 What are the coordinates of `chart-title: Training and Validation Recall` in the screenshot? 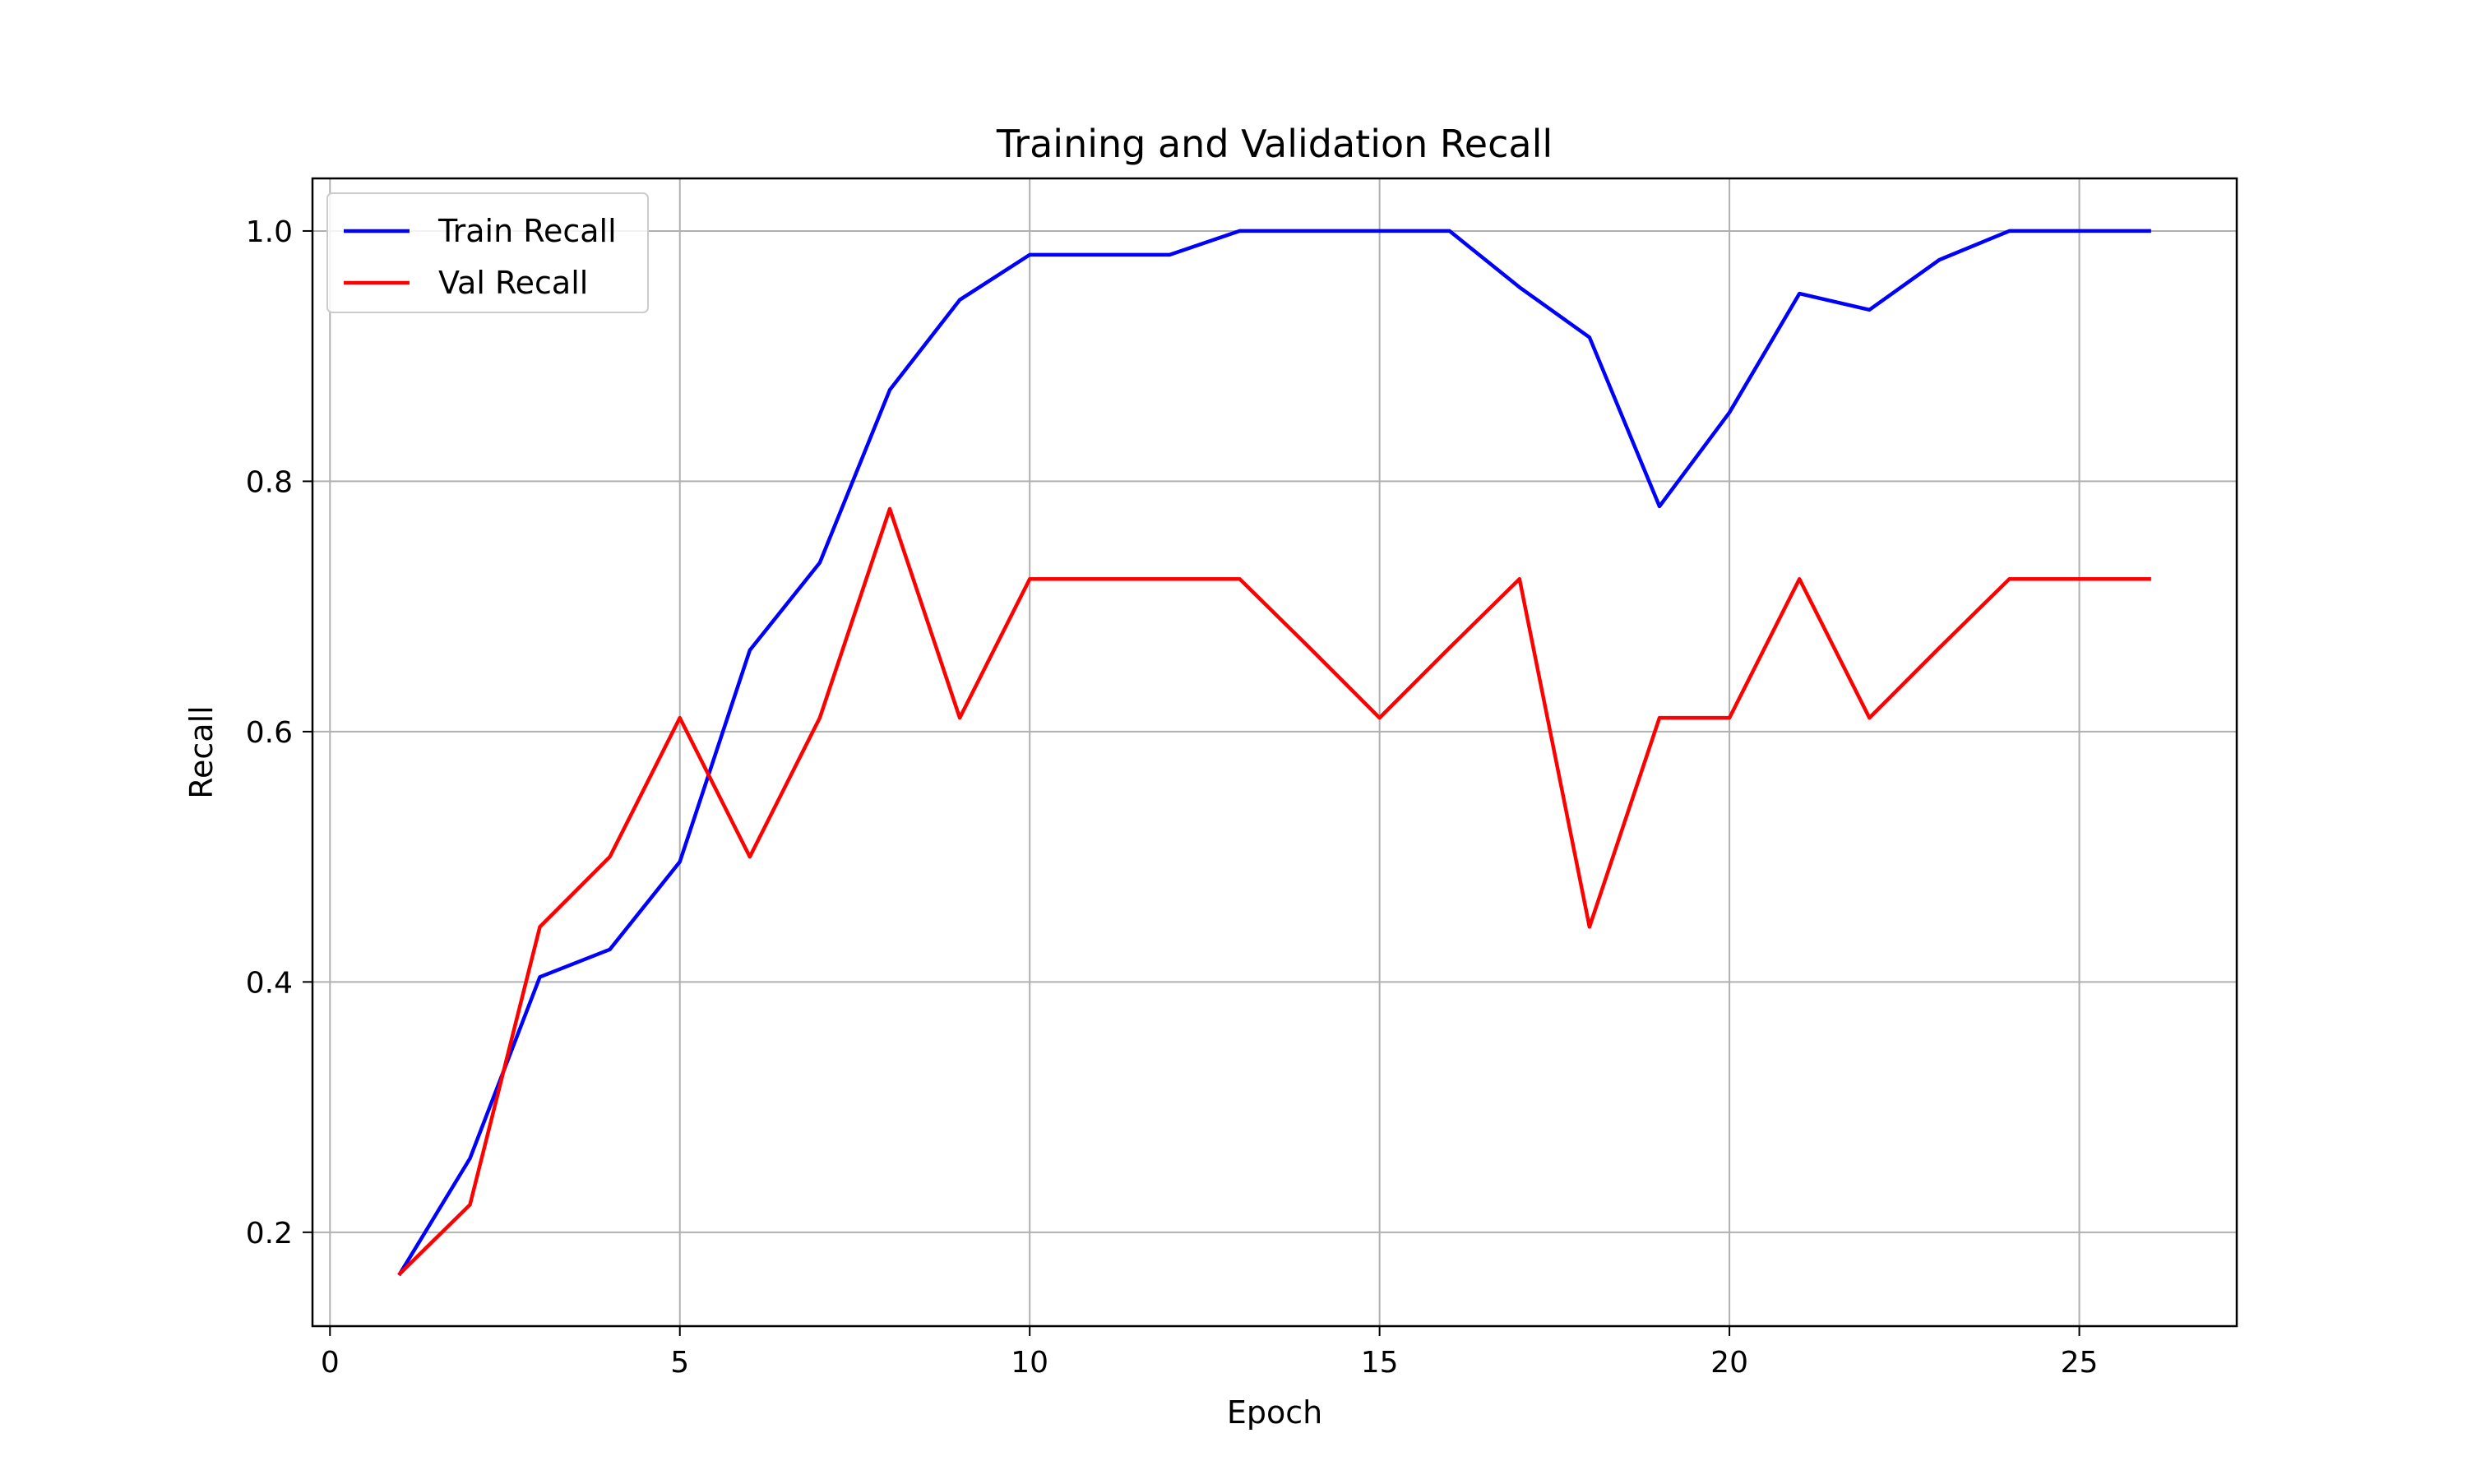 It's located at (1274, 144).